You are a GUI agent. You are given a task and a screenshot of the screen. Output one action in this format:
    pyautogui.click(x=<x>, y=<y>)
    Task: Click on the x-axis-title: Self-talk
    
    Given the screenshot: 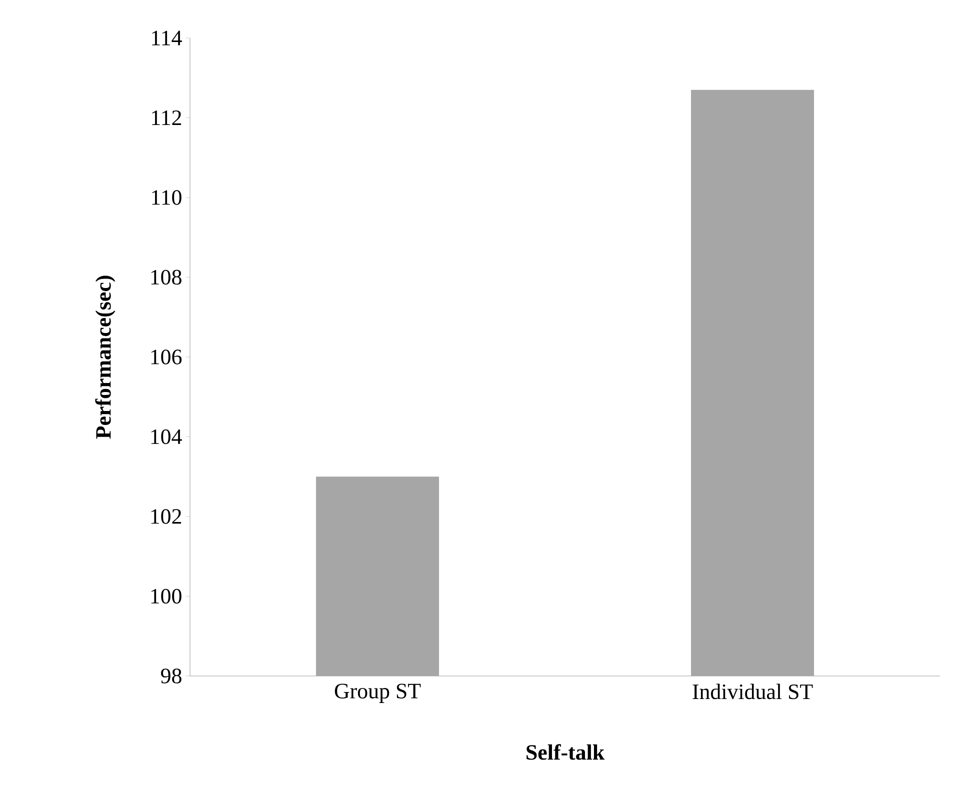 What is the action you would take?
    pyautogui.click(x=565, y=752)
    